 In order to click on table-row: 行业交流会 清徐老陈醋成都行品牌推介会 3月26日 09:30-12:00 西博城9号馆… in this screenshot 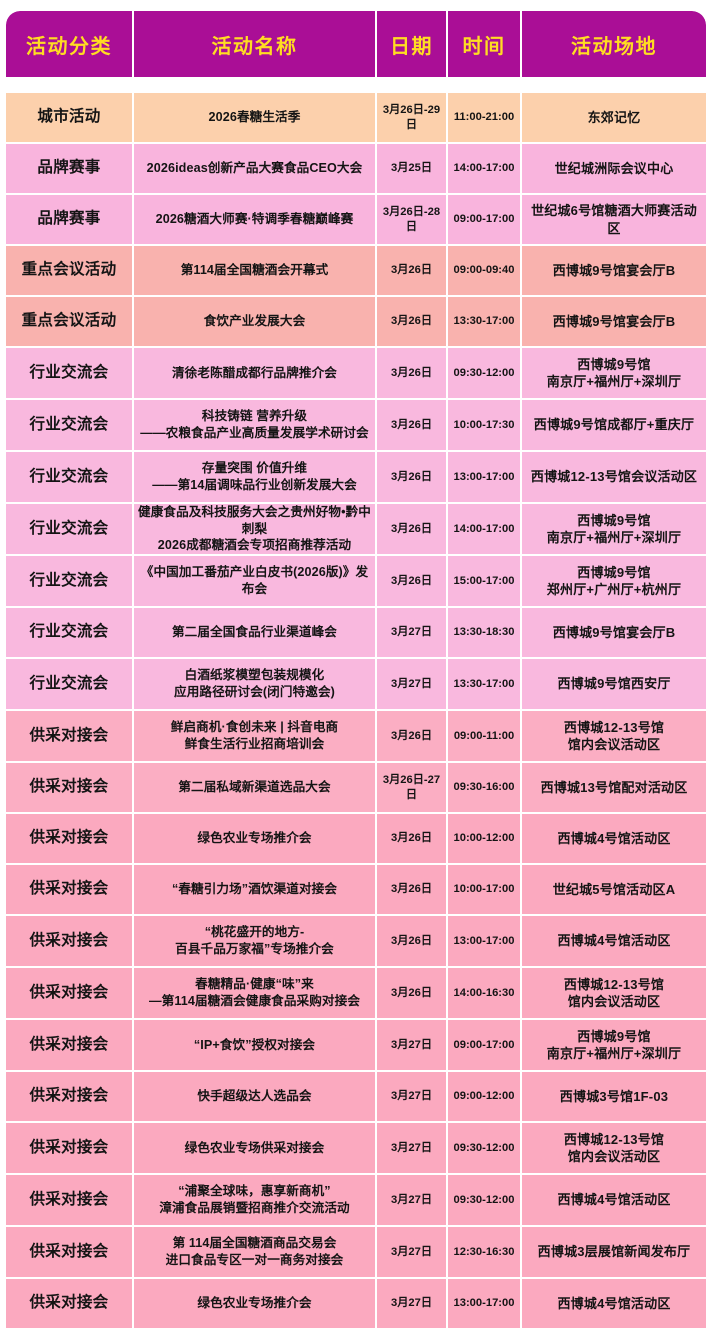, I will do `click(356, 373)`.